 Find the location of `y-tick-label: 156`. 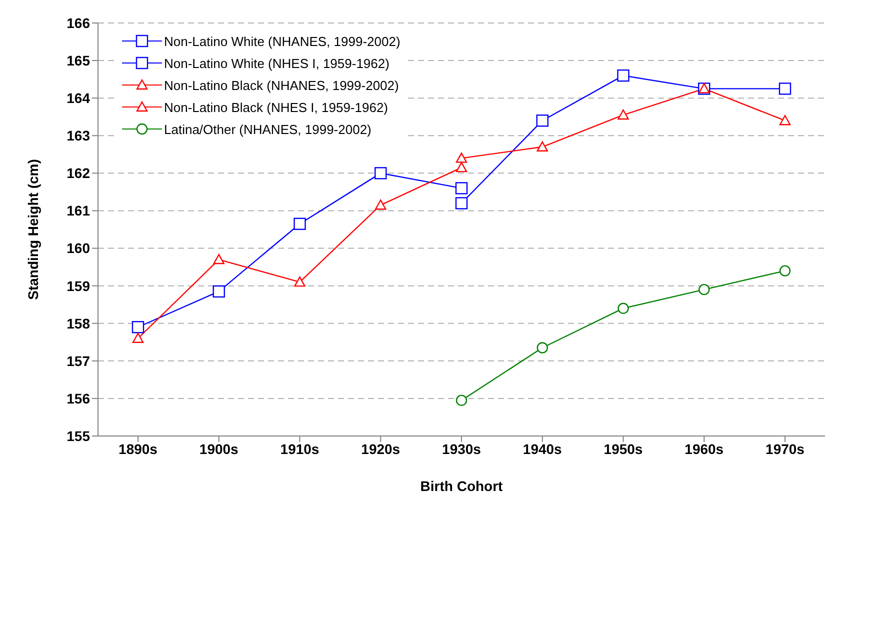

y-tick-label: 156 is located at coordinates (78, 398).